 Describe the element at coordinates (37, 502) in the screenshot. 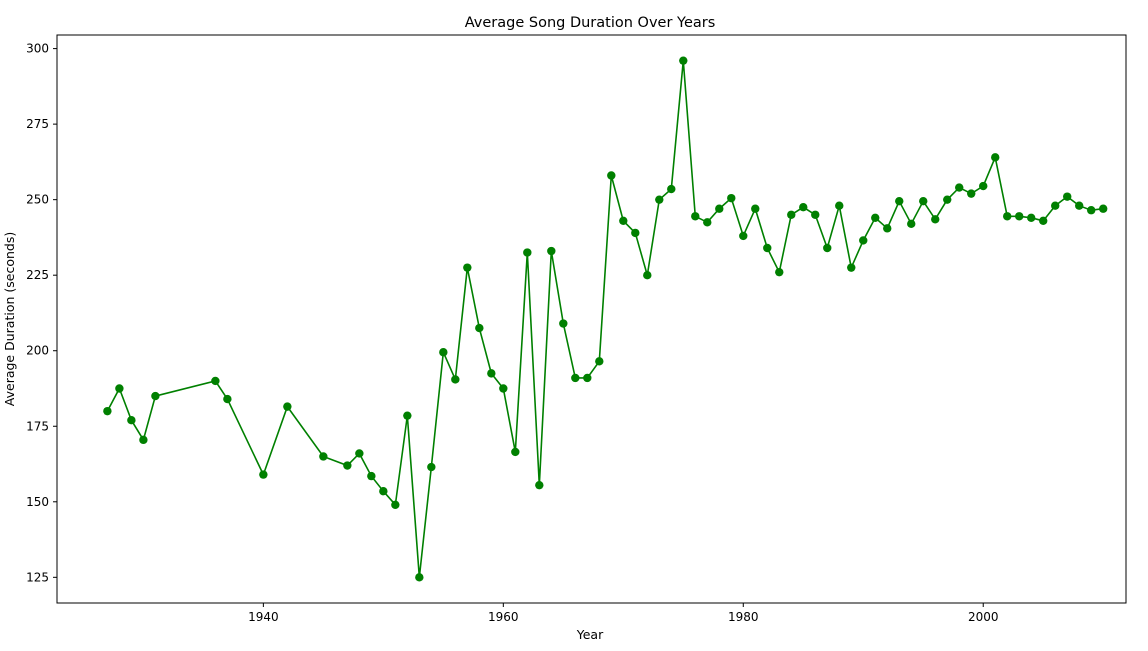

I see `y-tick-label: 150` at that location.